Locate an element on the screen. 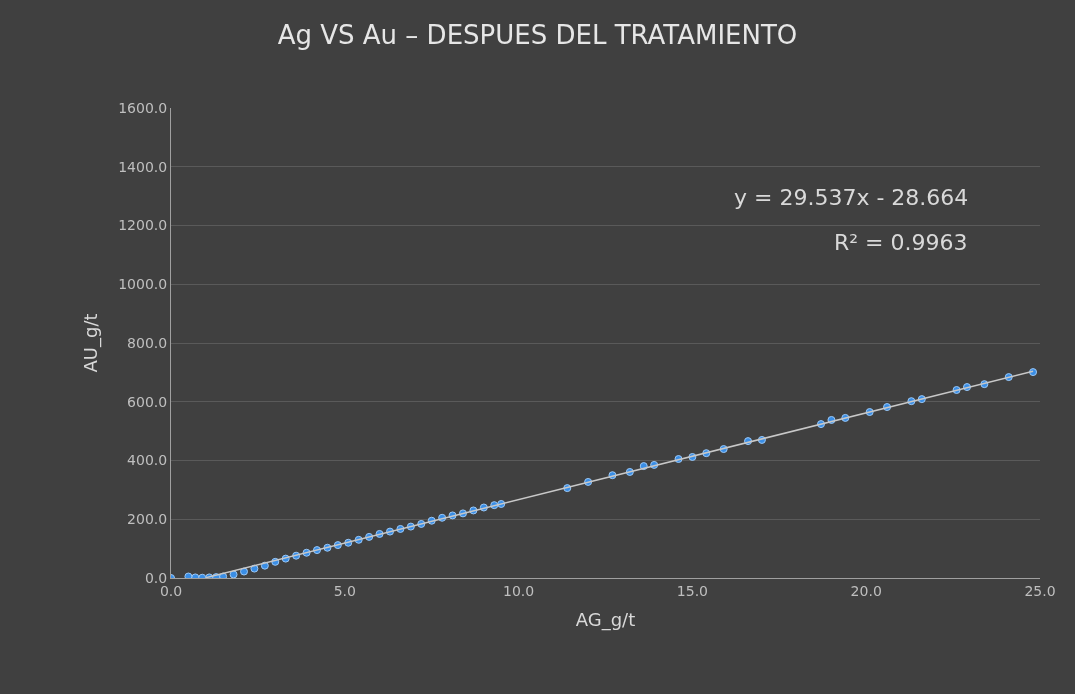  annotation: R² = 0.9963 is located at coordinates (901, 242).